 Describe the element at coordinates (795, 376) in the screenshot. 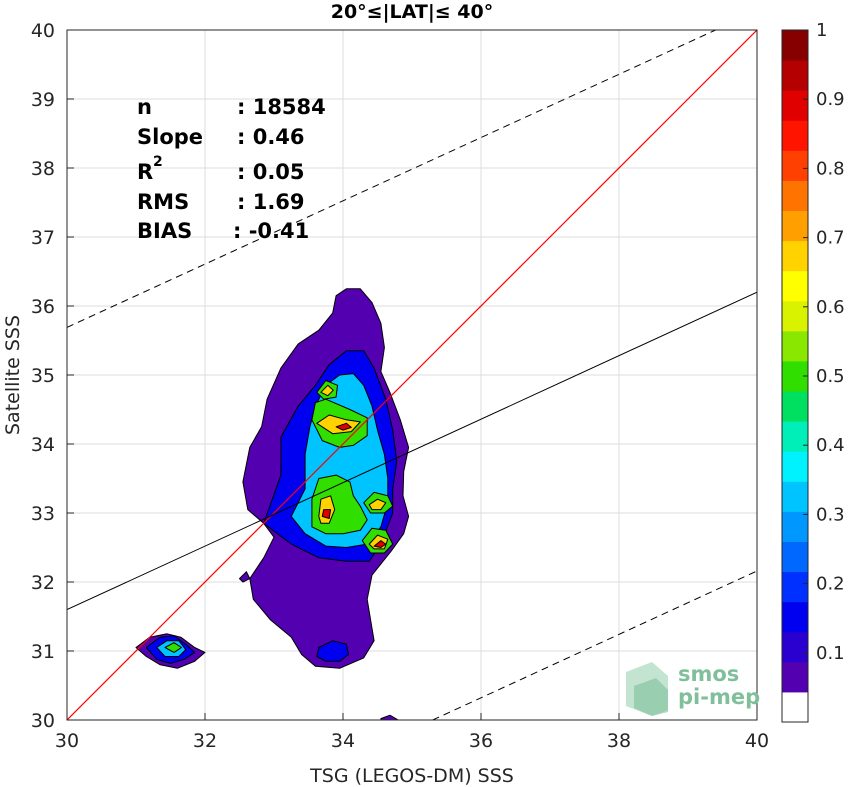

I see `colorbar` at that location.